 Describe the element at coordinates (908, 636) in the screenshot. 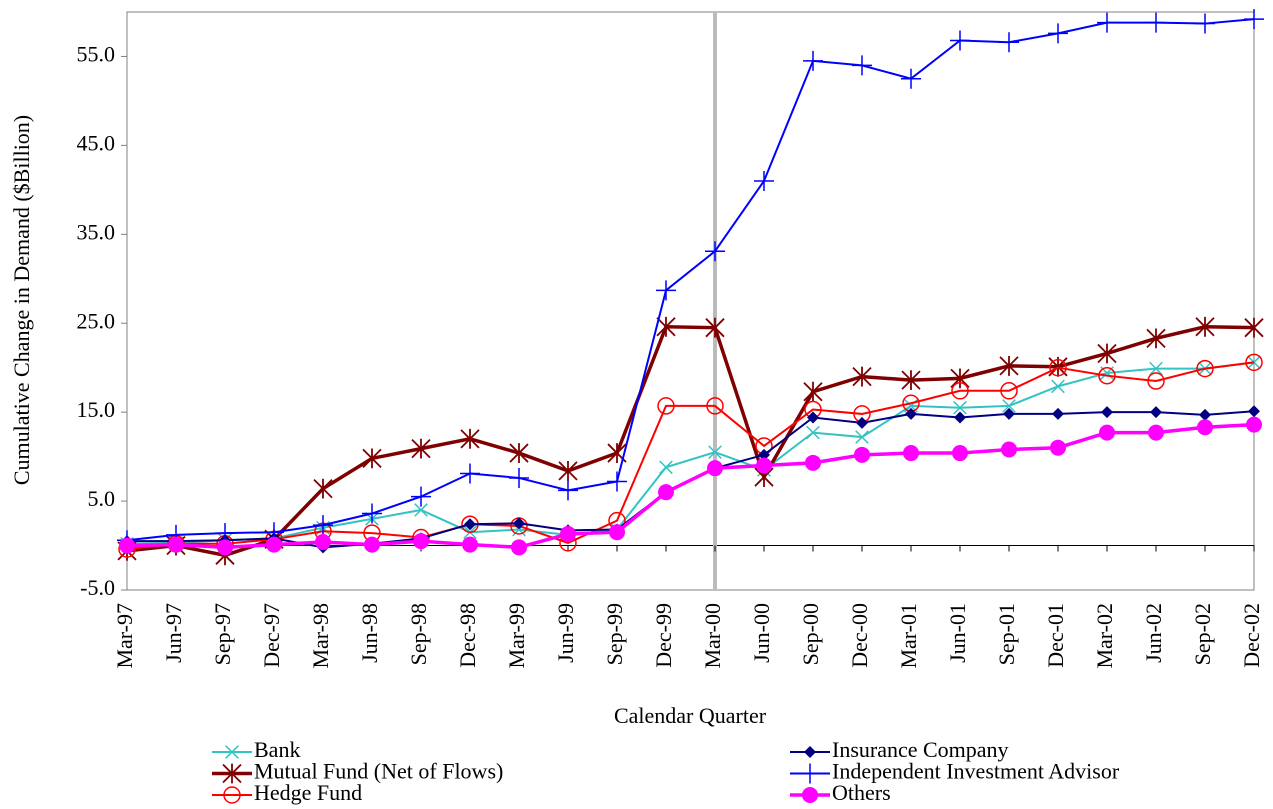

I see `x-tick-label: Mar-01` at that location.